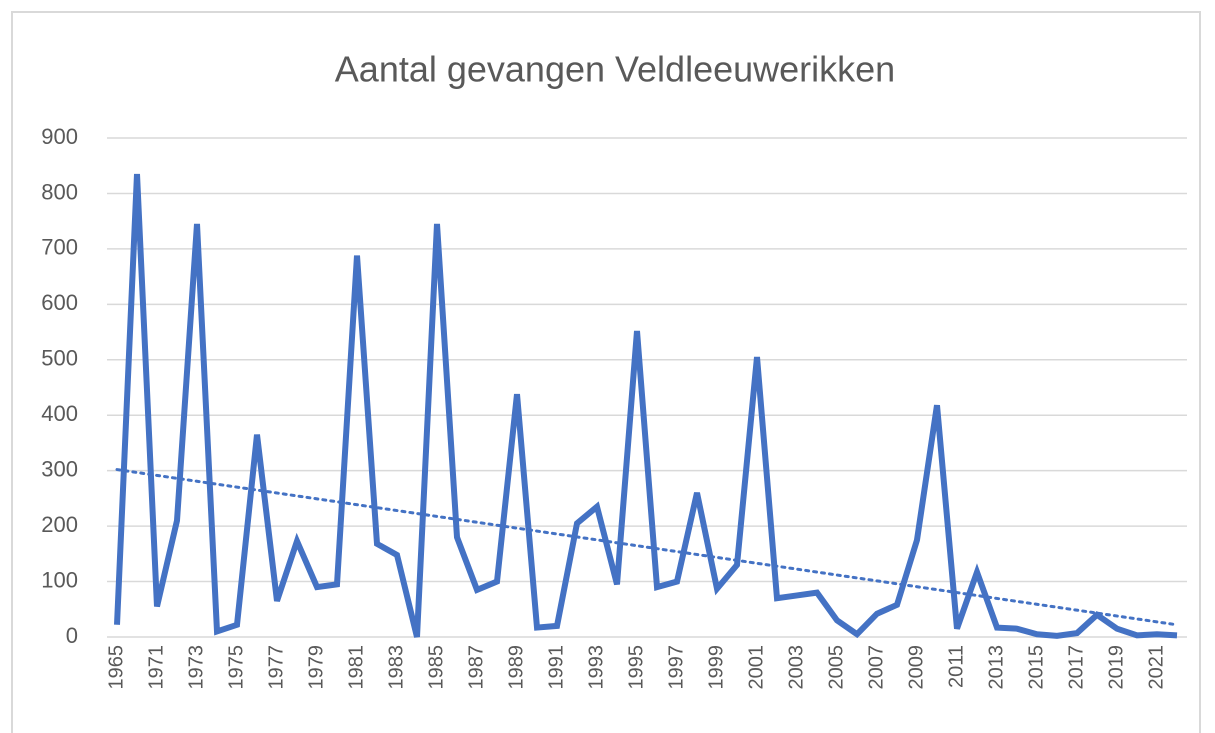 This screenshot has height=733, width=1215. Describe the element at coordinates (59, 247) in the screenshot. I see `y-tick-label: 700` at that location.